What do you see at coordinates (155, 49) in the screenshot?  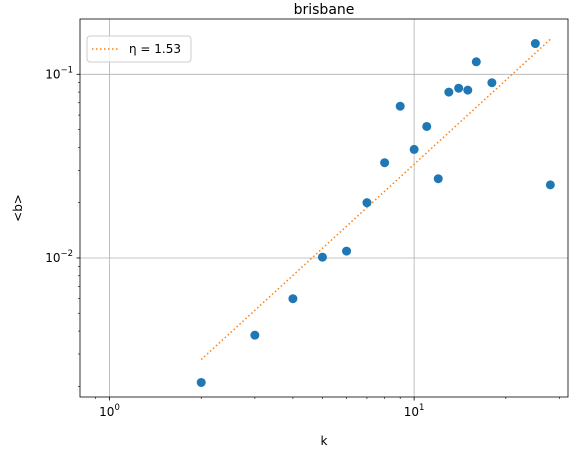 I see `legend-label-fit: η = 1.53` at bounding box center [155, 49].